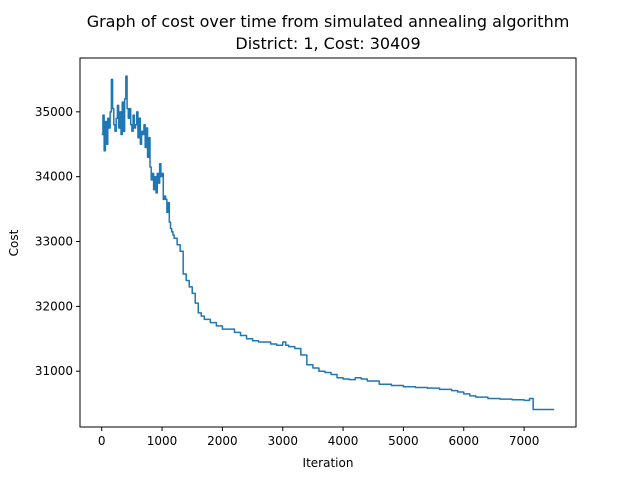  Describe the element at coordinates (318, 437) in the screenshot. I see `x-axis-ticks: 0 1000 2000 3000 4000 5000 6000 7000` at that location.